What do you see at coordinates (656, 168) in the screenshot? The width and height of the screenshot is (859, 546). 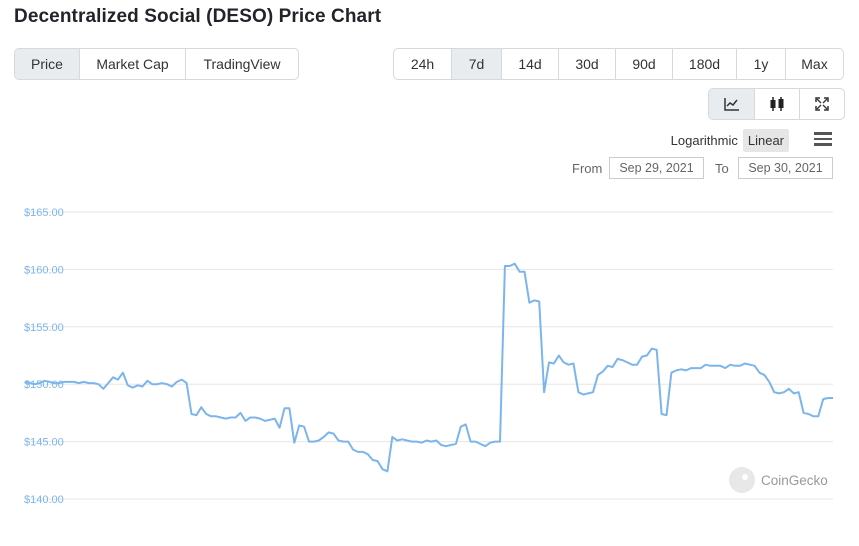 I see `from-date-input: Sep 29, 2021` at bounding box center [656, 168].